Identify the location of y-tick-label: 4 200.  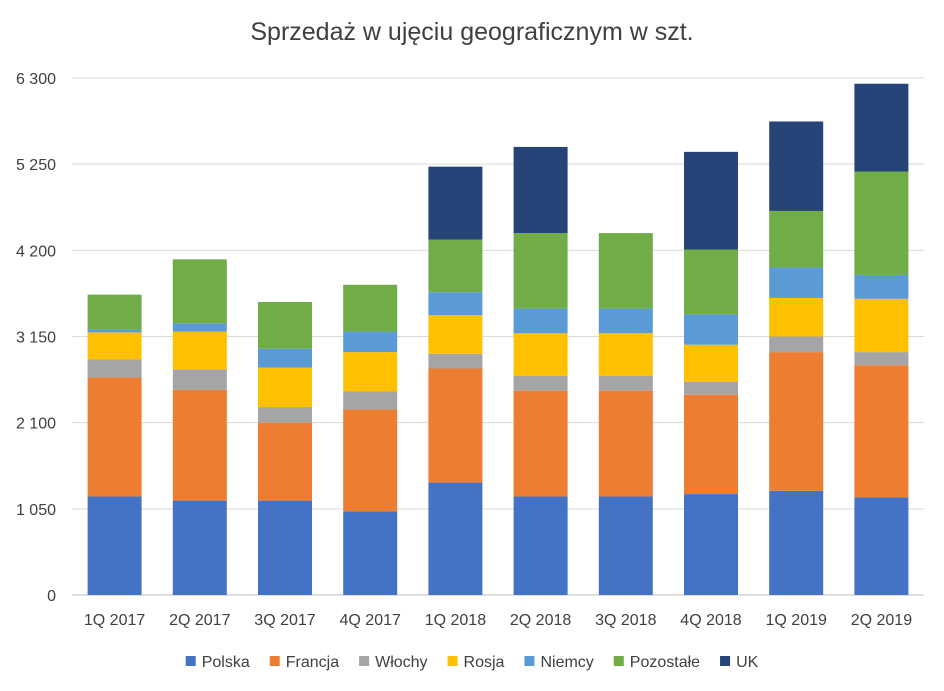
(36, 251).